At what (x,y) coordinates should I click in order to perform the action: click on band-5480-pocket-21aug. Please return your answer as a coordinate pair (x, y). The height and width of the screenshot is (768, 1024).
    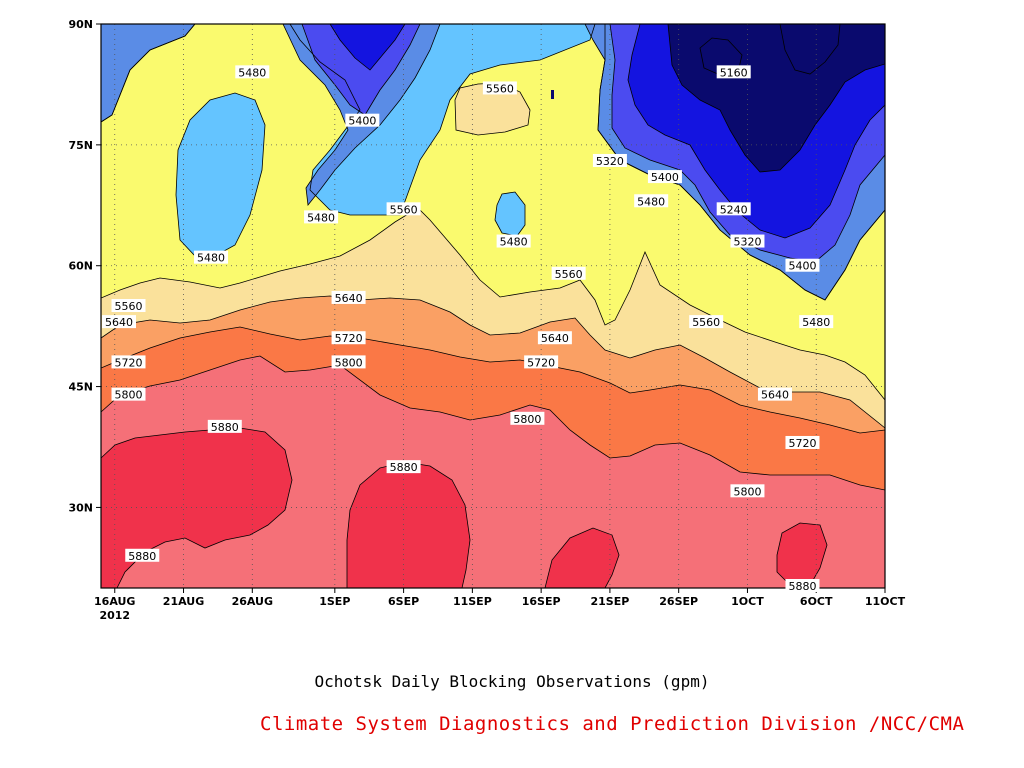
    Looking at the image, I should click on (220, 174).